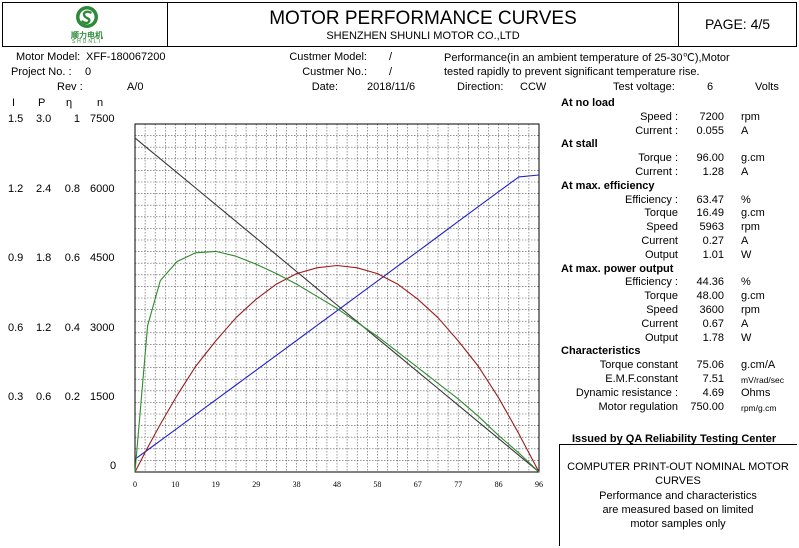 Image resolution: width=799 pixels, height=548 pixels. I want to click on no-load-title: At no load, so click(588, 103).